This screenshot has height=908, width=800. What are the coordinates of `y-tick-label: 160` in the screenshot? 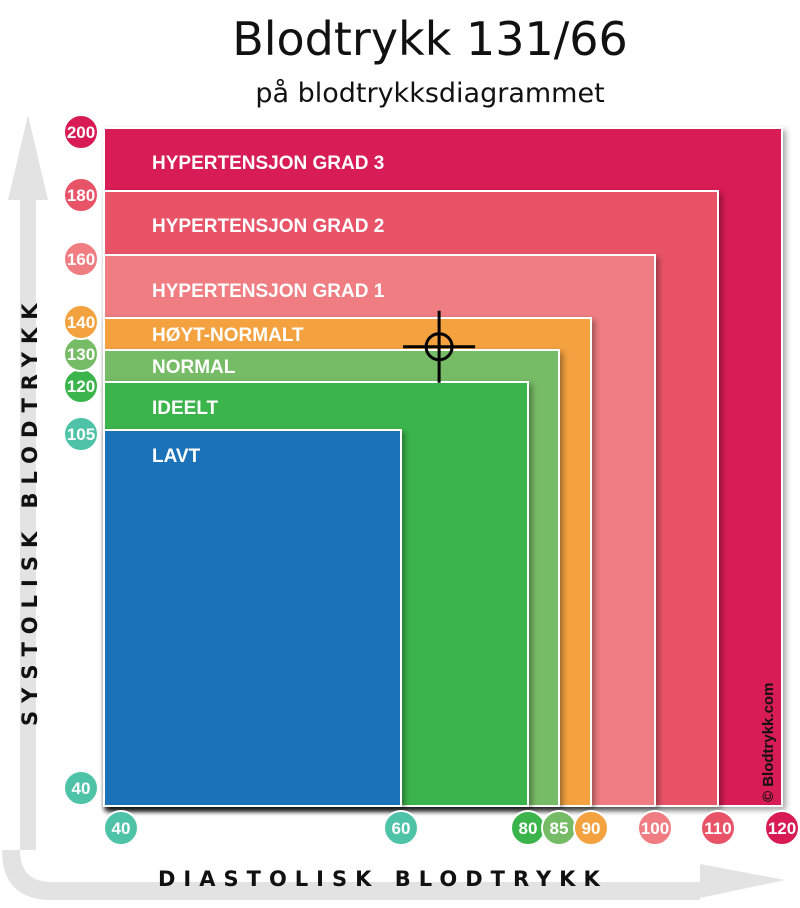 It's located at (81, 259).